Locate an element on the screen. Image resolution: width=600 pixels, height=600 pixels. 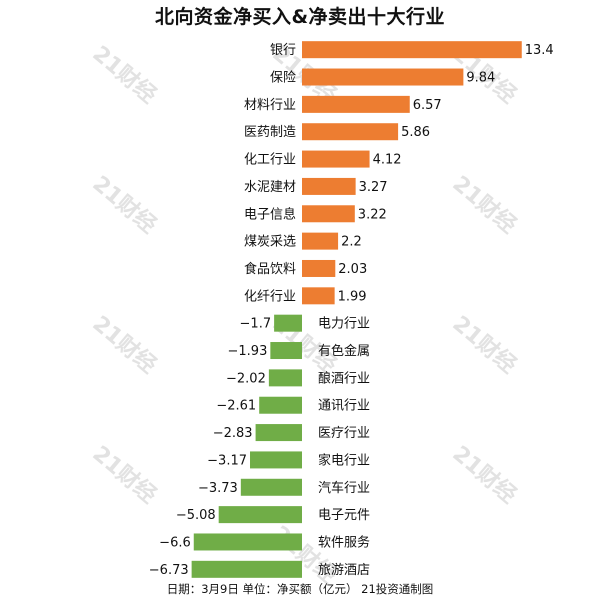
category-label: 汽车行业 is located at coordinates (344, 488).